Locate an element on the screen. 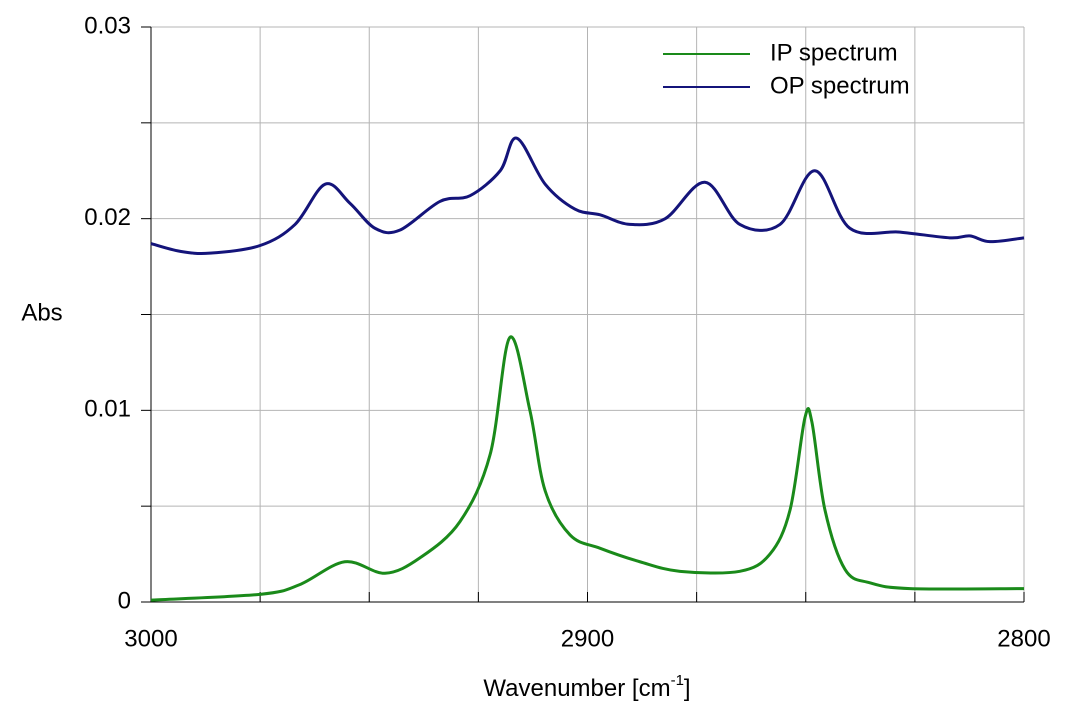 The width and height of the screenshot is (1071, 723). x-axis-label-text: Wavenumber [cm is located at coordinates (576, 688).